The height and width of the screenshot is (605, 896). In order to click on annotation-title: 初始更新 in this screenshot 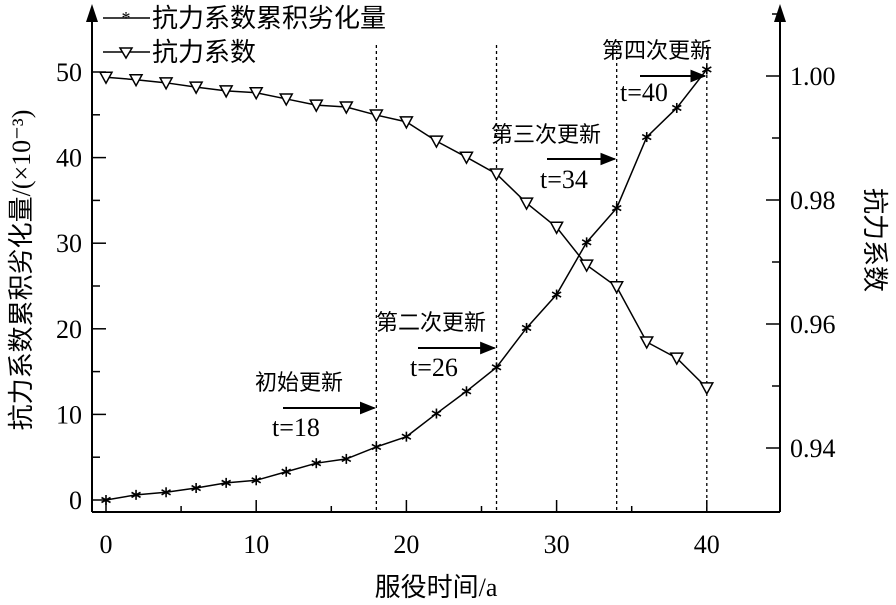, I will do `click(299, 382)`.